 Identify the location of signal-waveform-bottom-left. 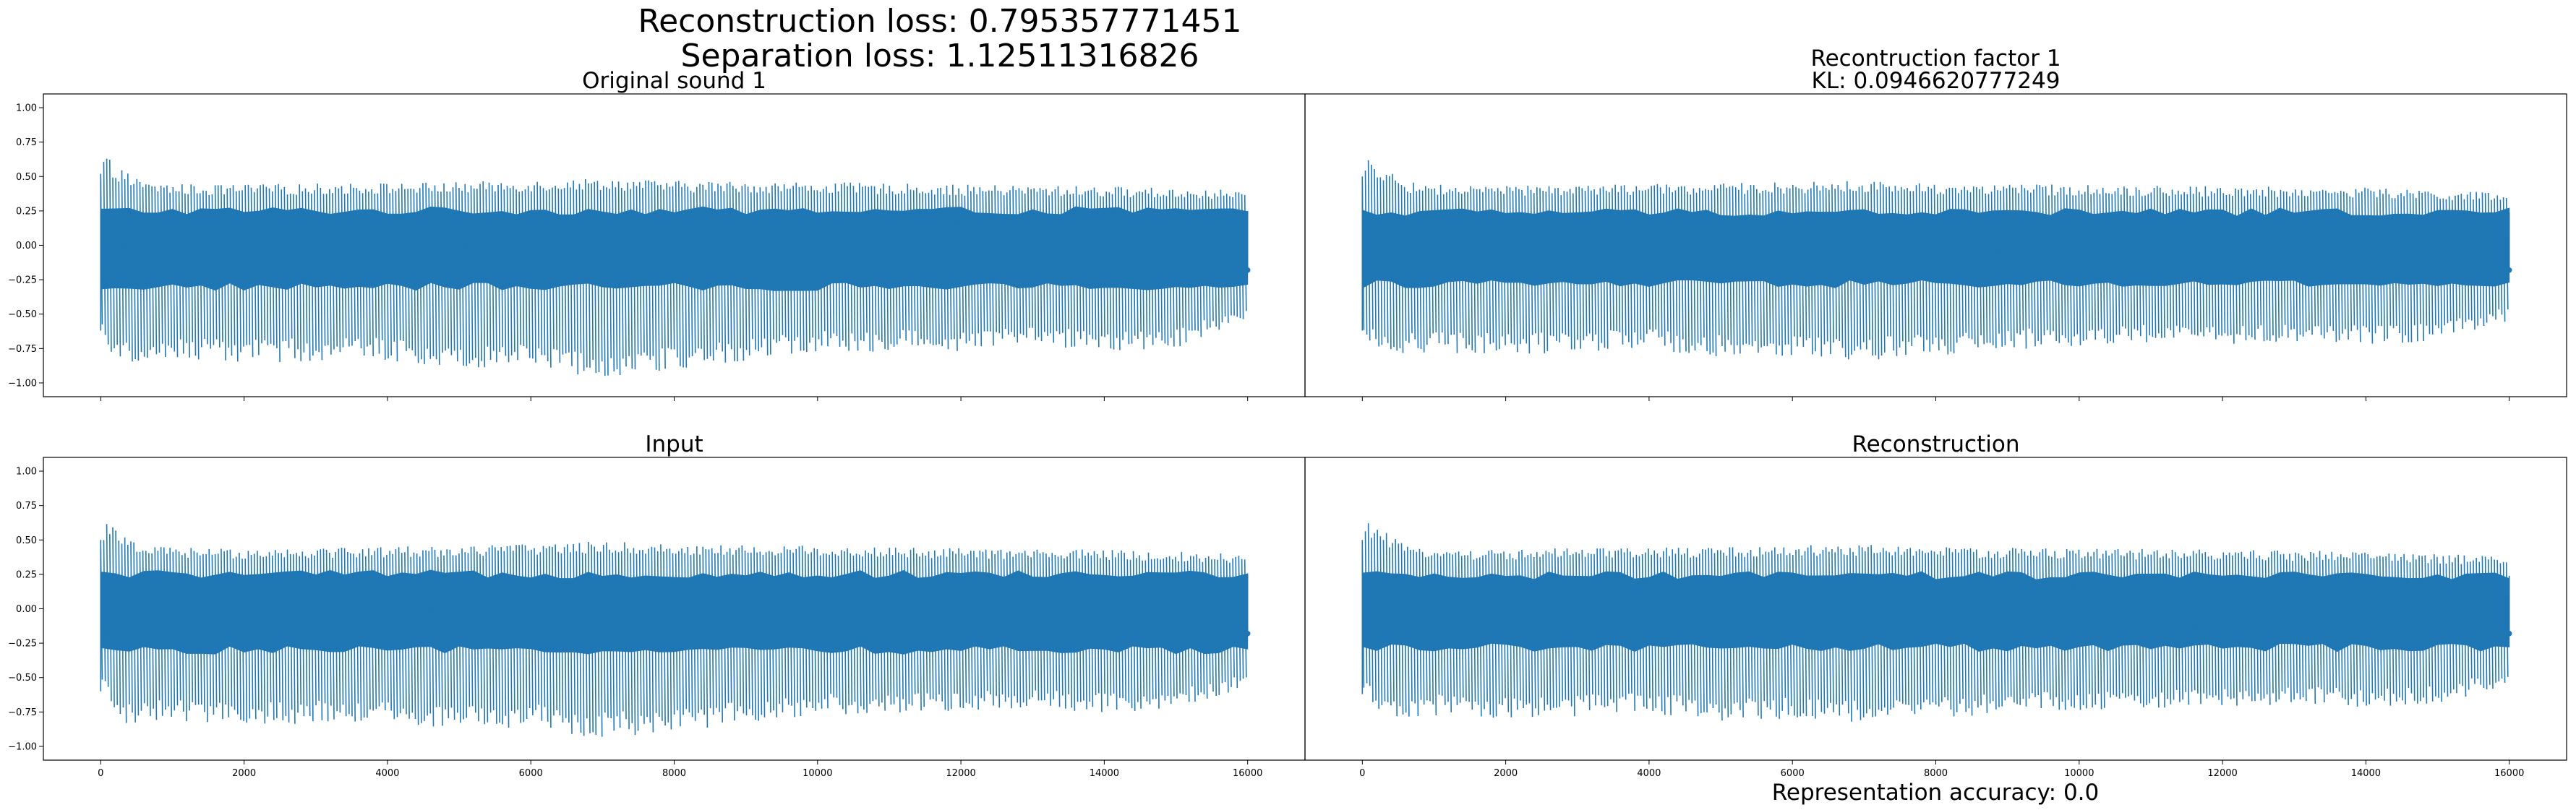
(675, 630).